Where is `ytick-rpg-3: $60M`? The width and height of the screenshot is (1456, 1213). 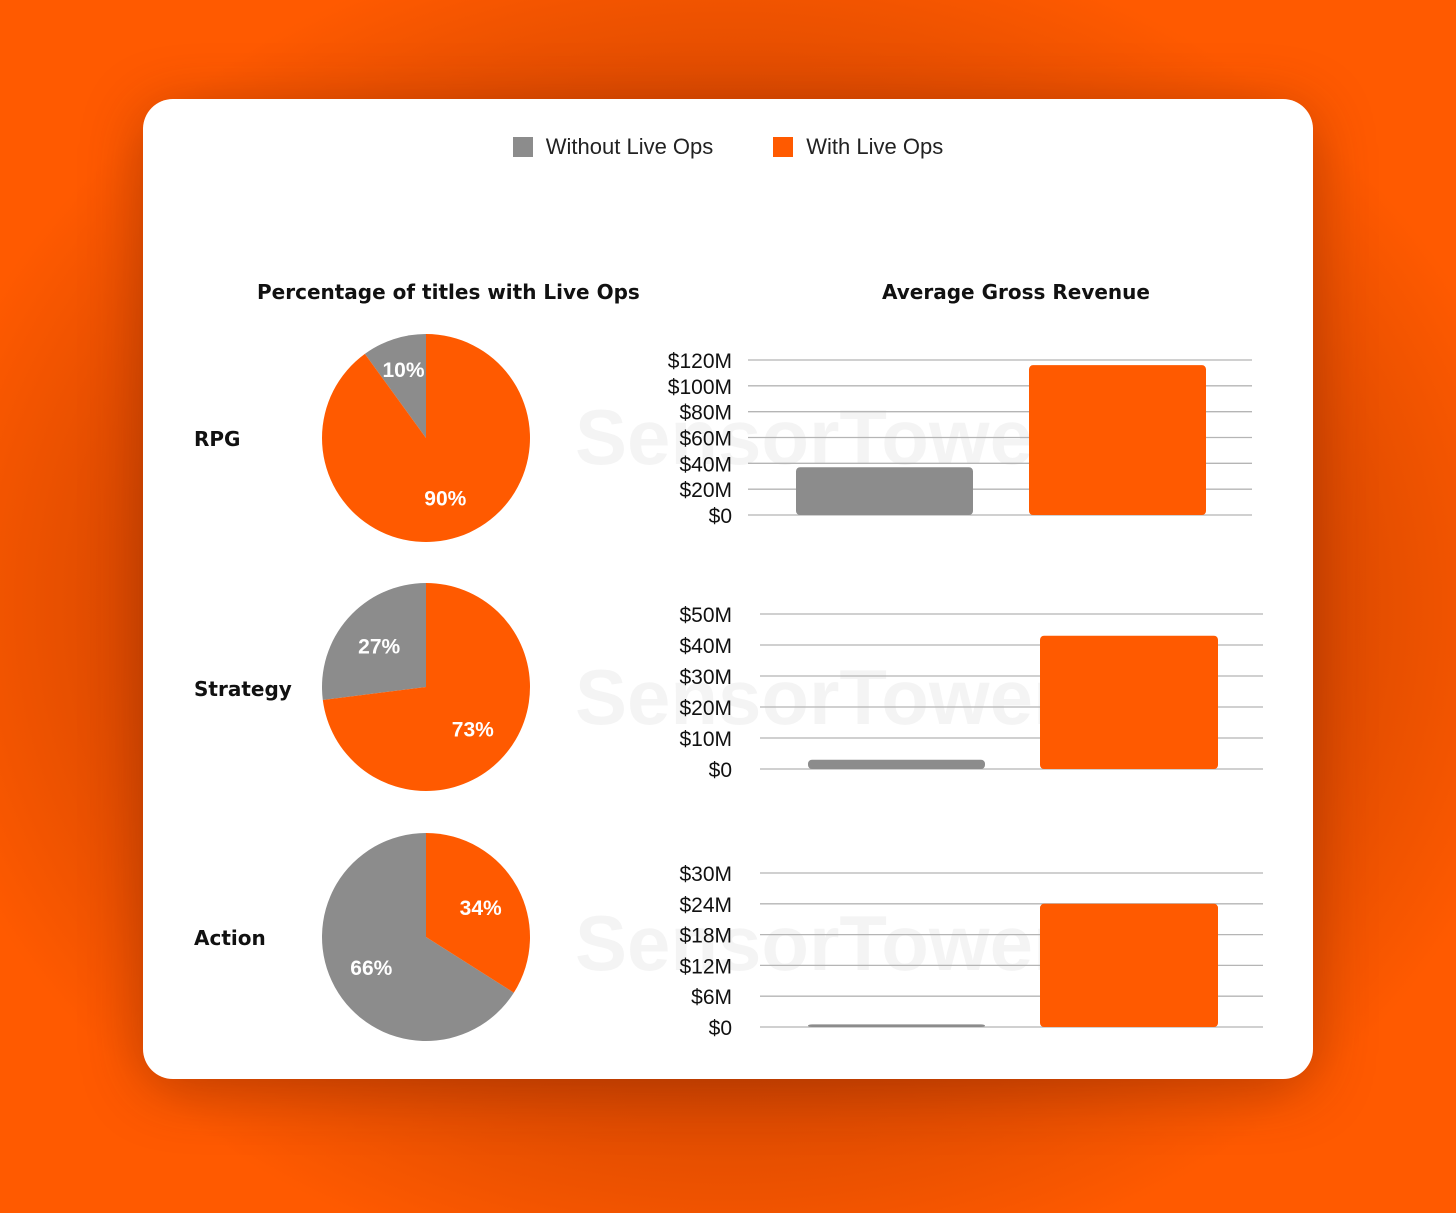 ytick-rpg-3: $60M is located at coordinates (705, 439).